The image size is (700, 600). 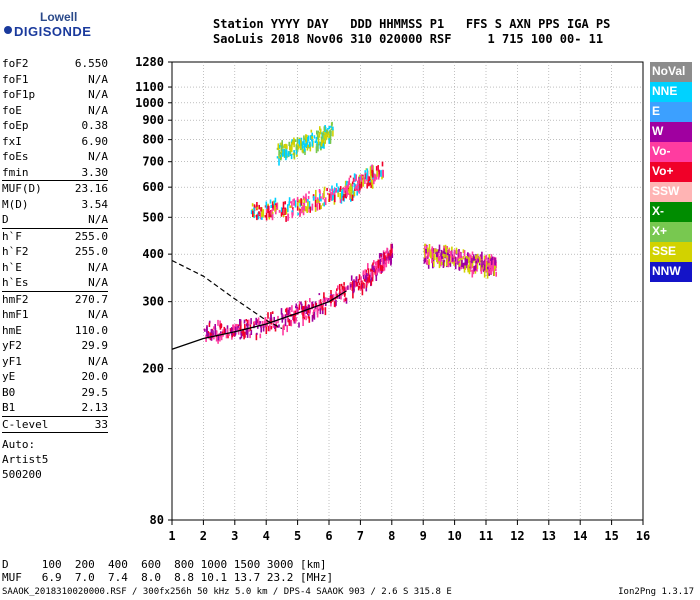 I want to click on param-row-hmf2: hmF2 270.7, so click(x=55, y=300).